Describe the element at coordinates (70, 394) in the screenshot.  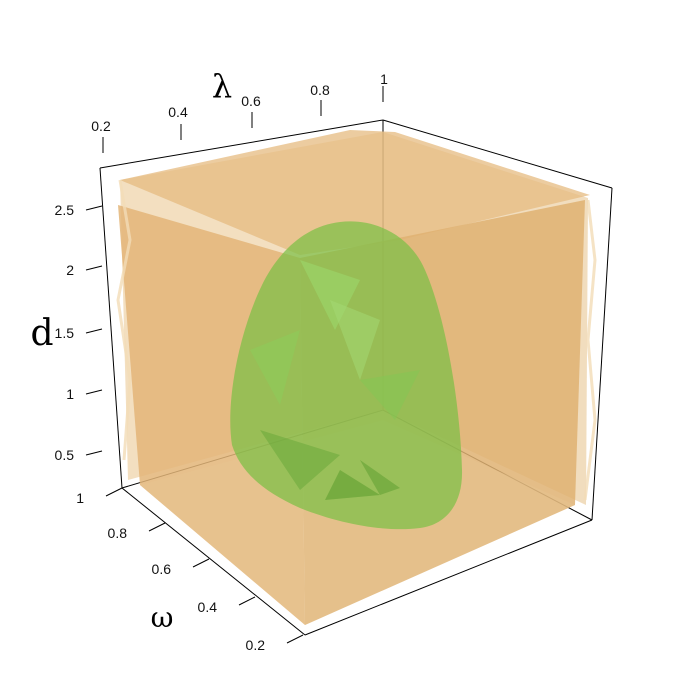
I see `d-tick-label: 1` at that location.